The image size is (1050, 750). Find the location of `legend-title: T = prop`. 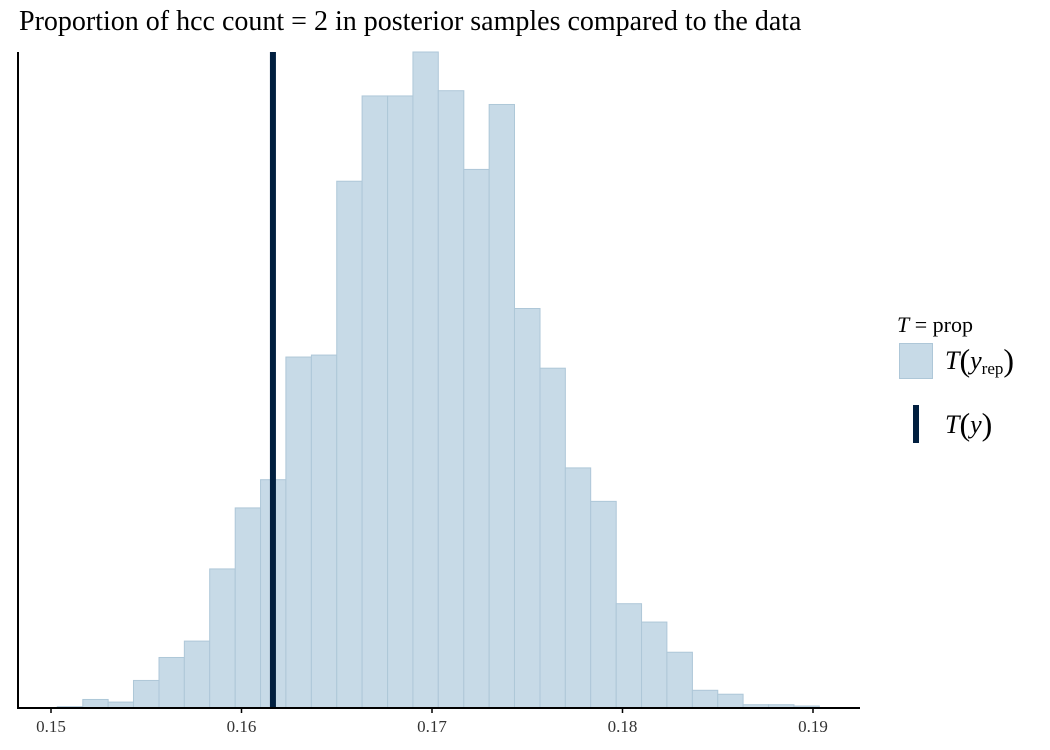

legend-title: T = prop is located at coordinates (972, 325).